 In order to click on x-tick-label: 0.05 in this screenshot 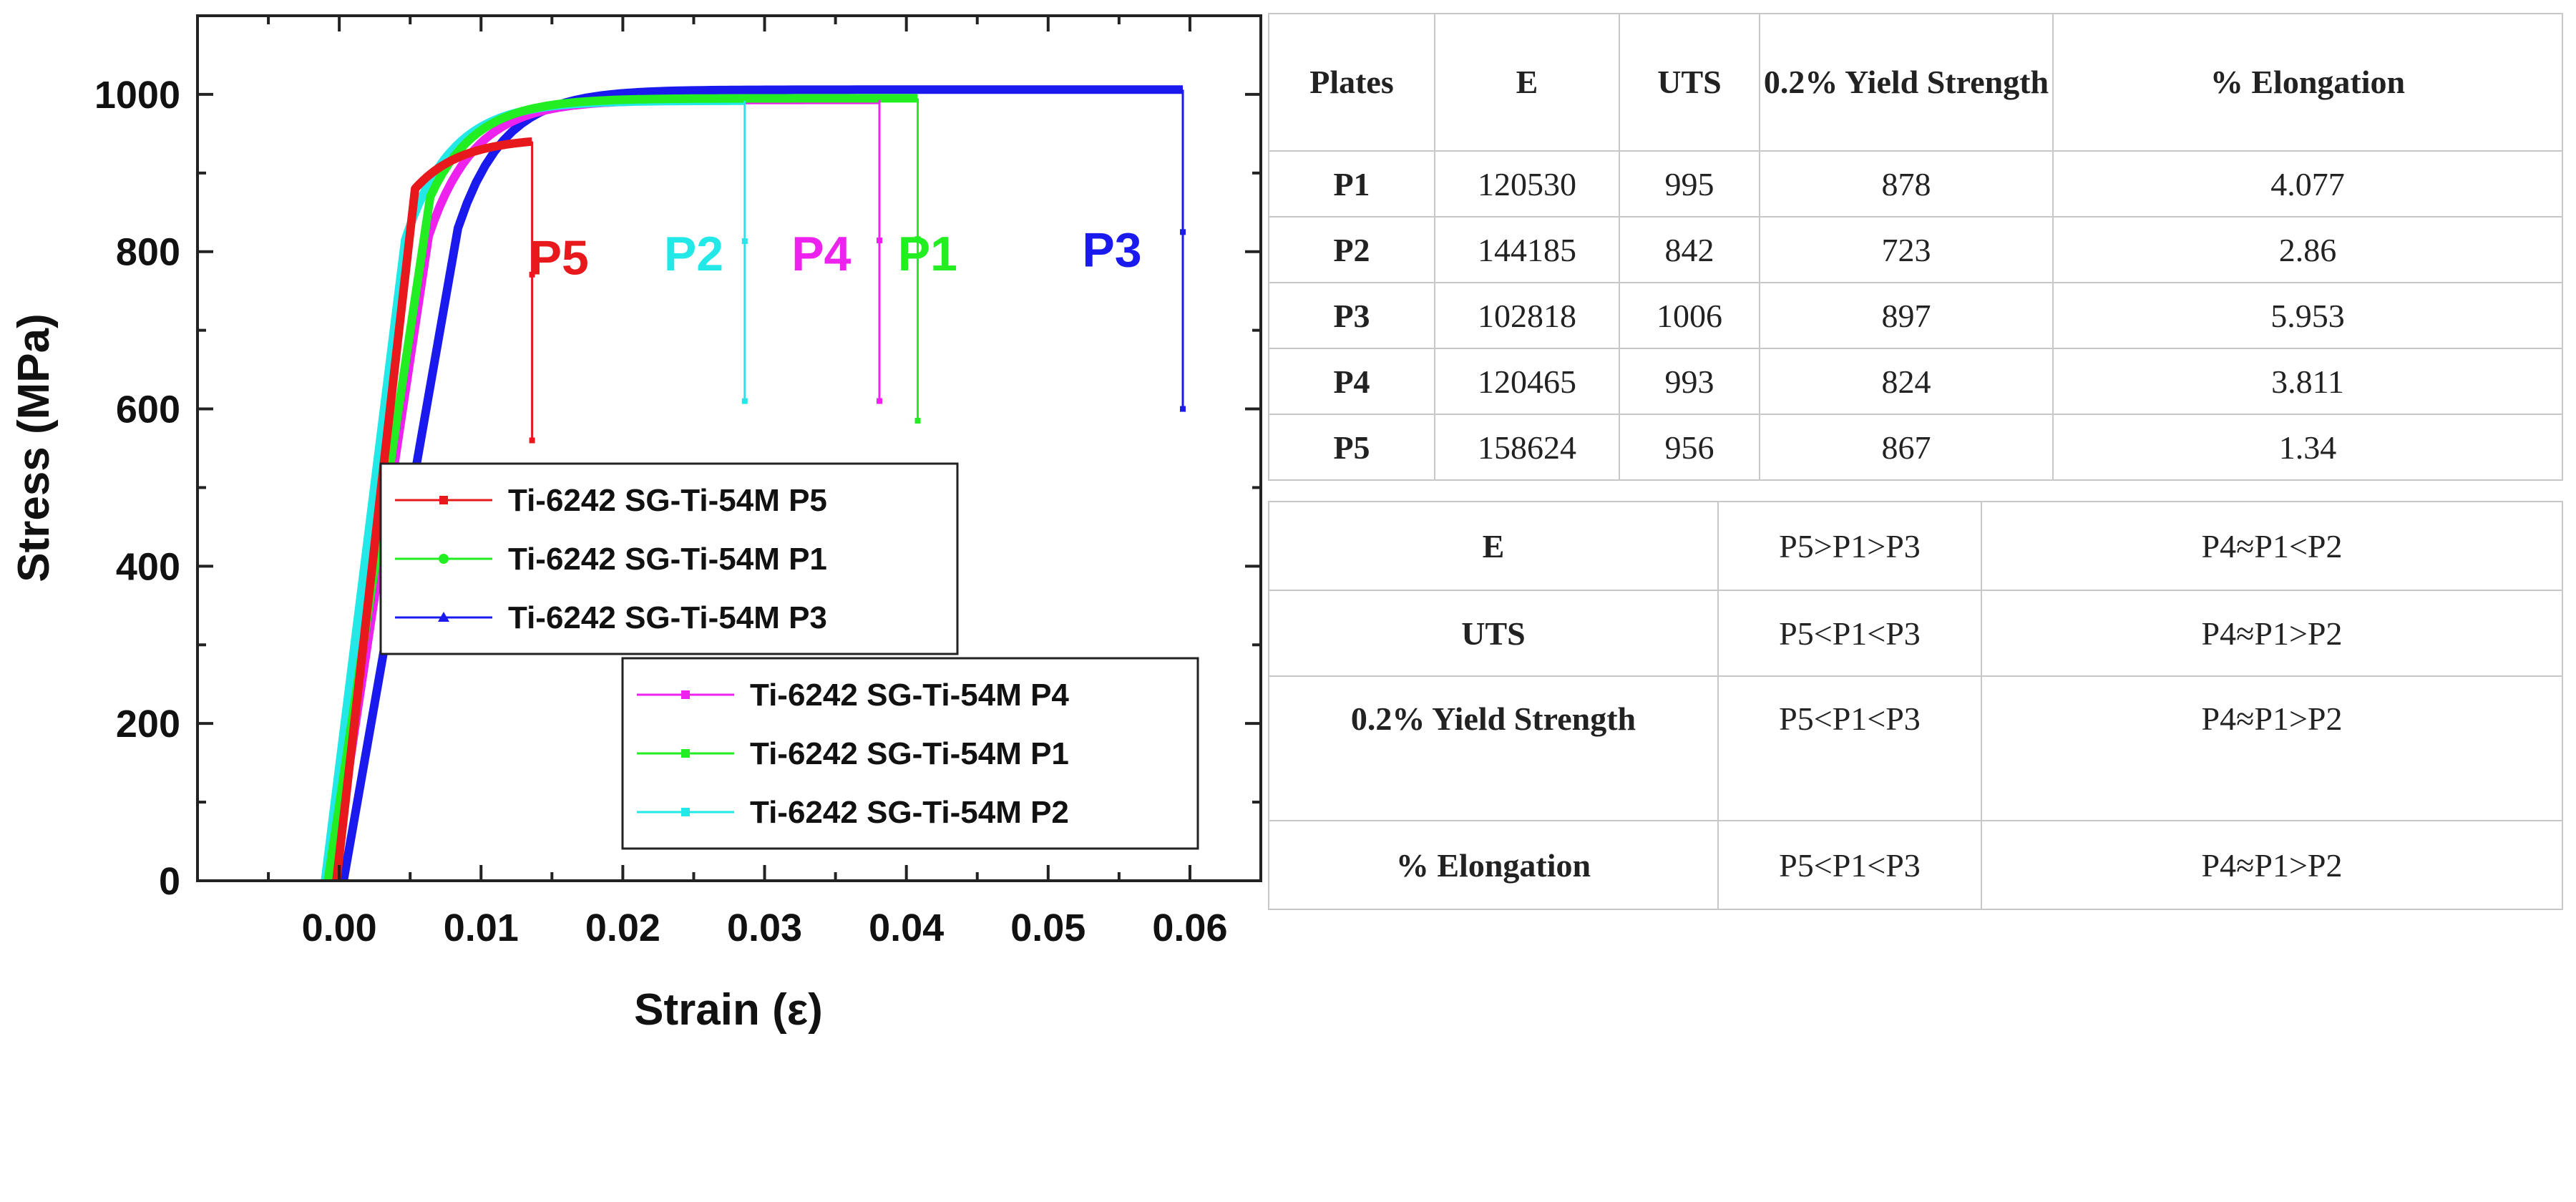, I will do `click(1047, 928)`.